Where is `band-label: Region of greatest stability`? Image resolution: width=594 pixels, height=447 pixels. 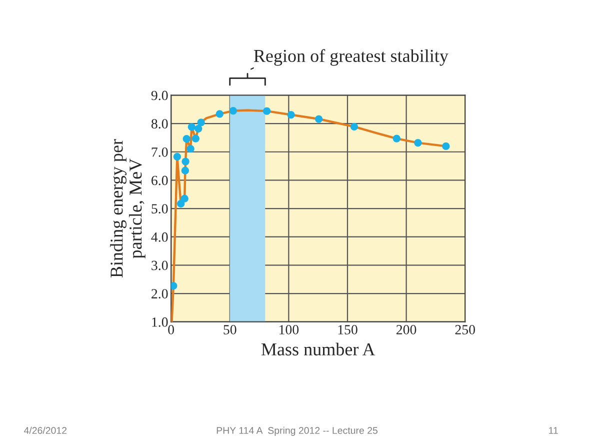
band-label: Region of greatest stability is located at coordinates (351, 57).